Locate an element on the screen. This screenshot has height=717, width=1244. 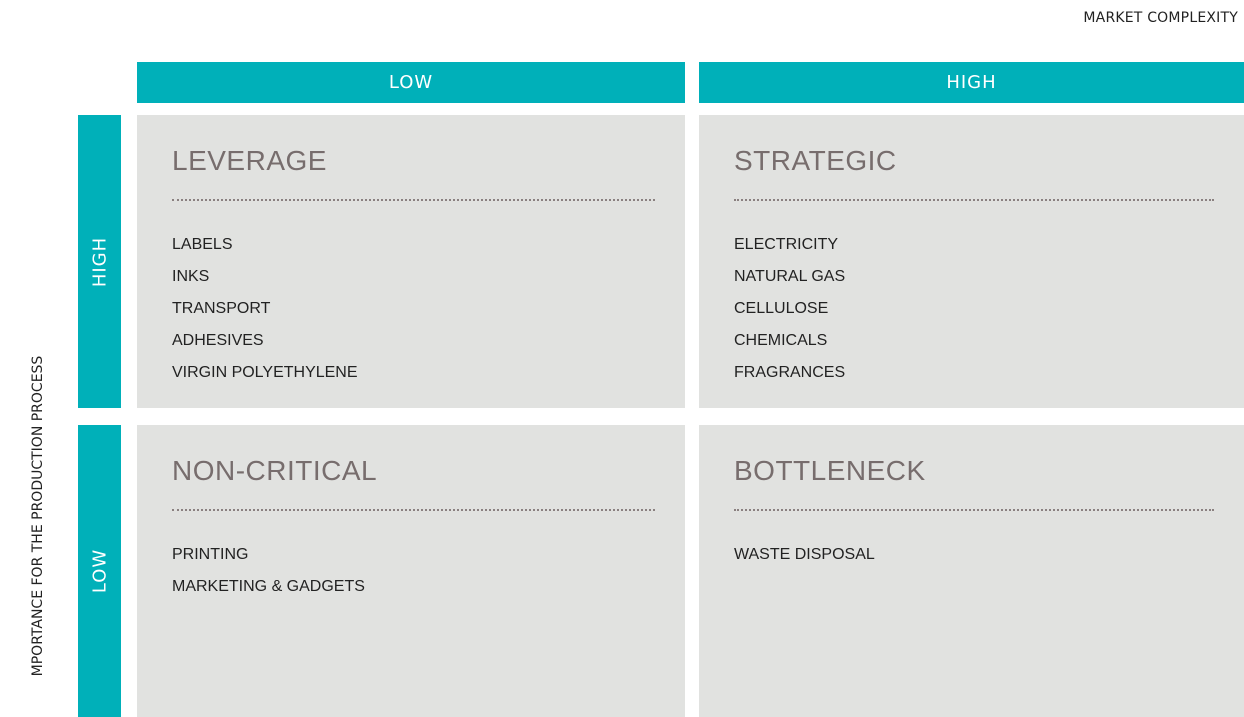
row-header-label: LOW is located at coordinates (99, 571).